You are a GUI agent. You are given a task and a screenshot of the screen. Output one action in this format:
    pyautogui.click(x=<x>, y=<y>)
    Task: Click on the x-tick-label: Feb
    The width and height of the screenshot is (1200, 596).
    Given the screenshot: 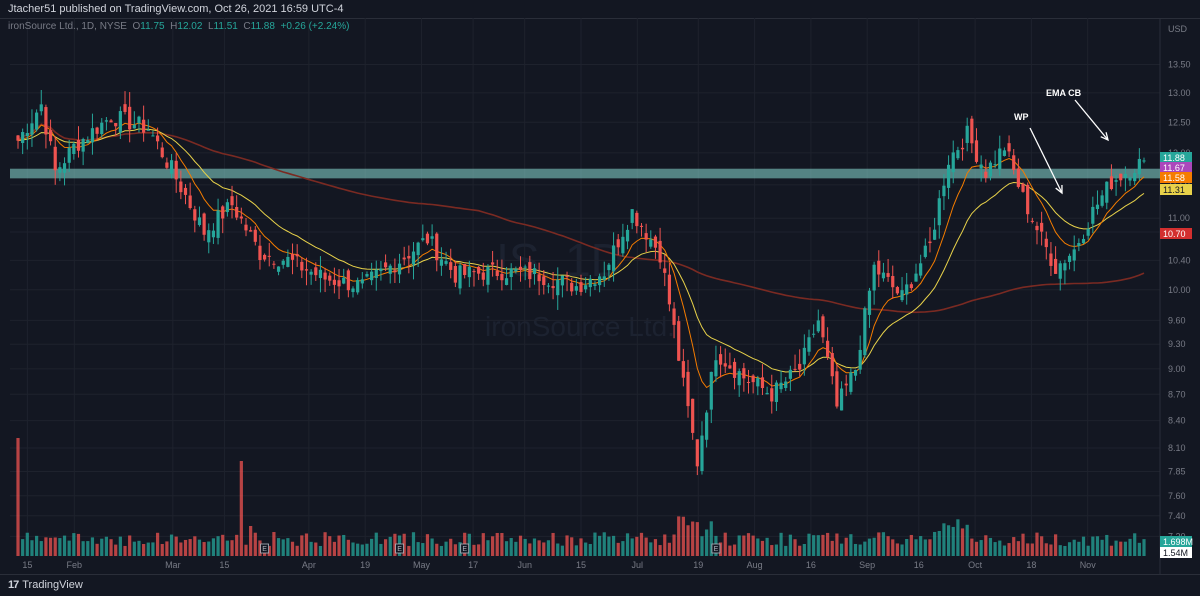 What is the action you would take?
    pyautogui.click(x=75, y=565)
    